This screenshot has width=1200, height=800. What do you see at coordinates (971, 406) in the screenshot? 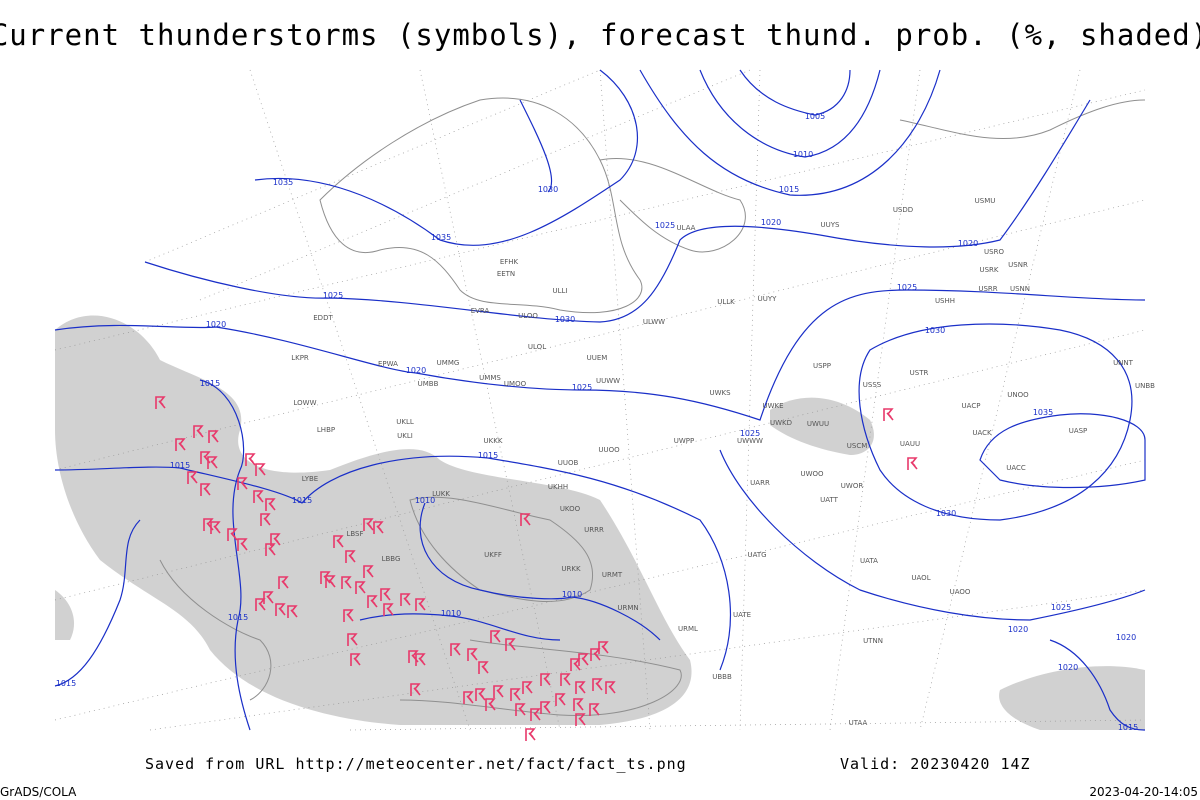
I see `station-label: UACP` at bounding box center [971, 406].